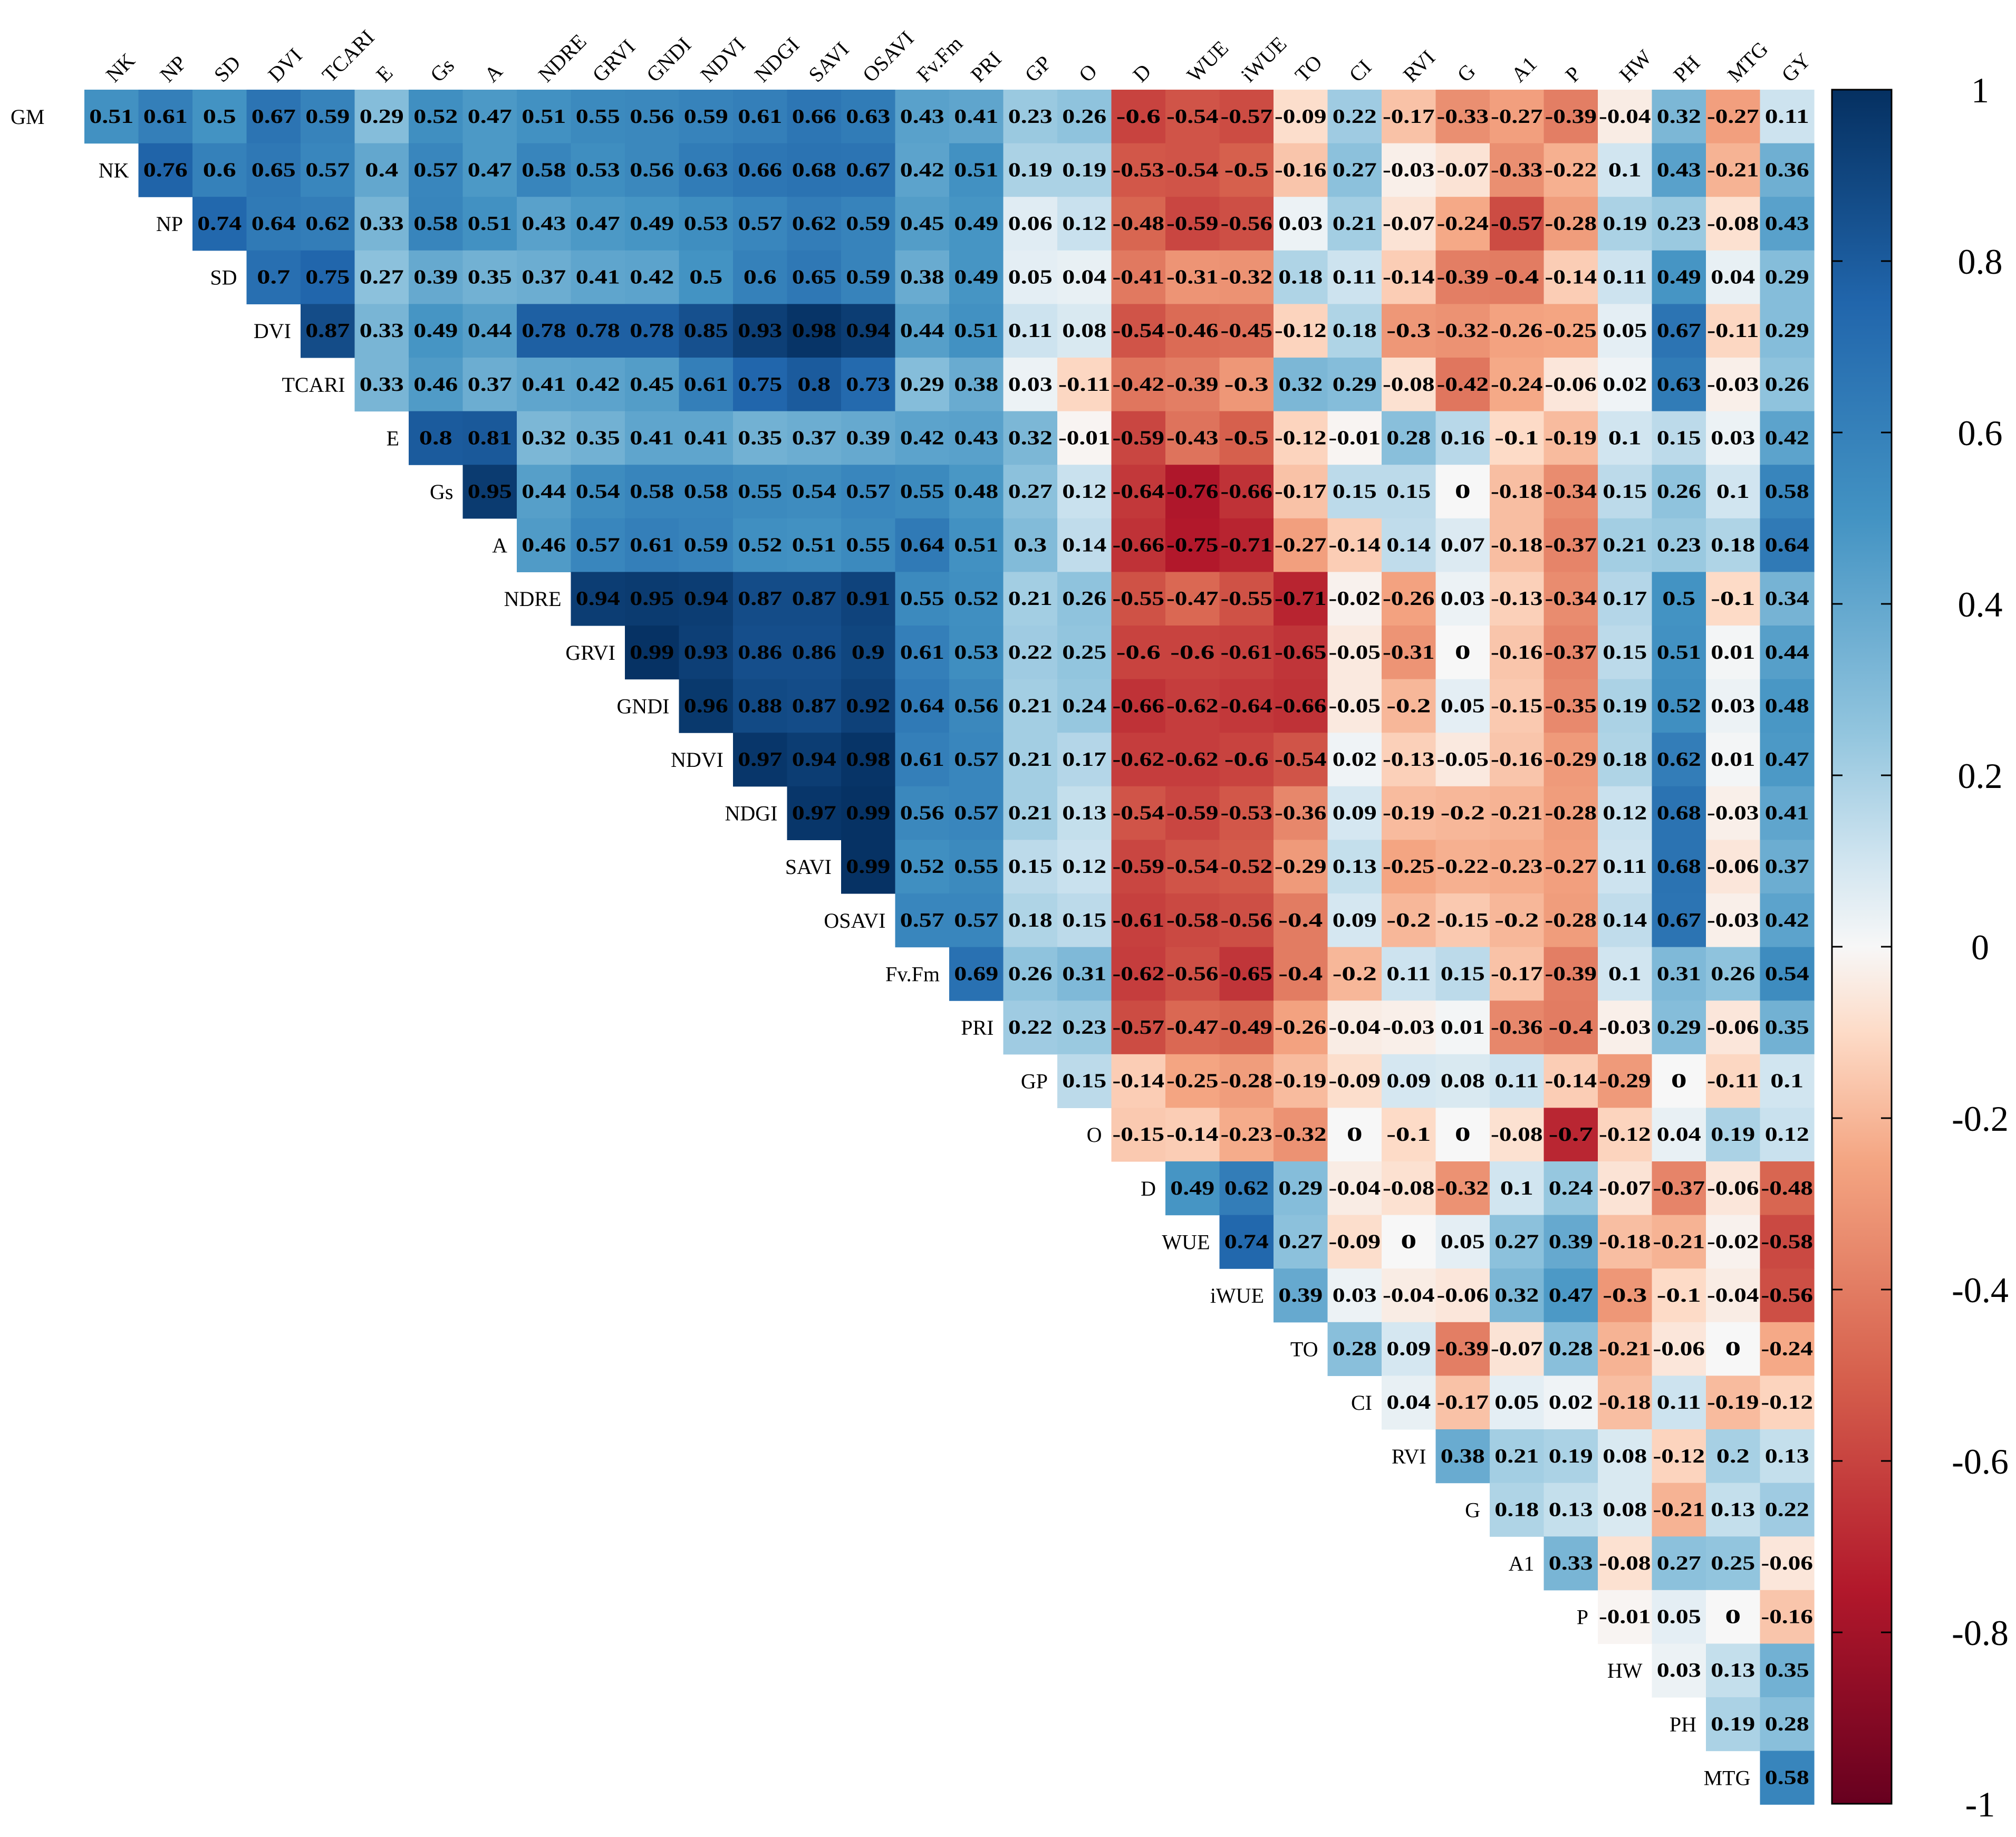 The width and height of the screenshot is (2016, 1837). What do you see at coordinates (272, 331) in the screenshot?
I see `row-label-DVI: DVI` at bounding box center [272, 331].